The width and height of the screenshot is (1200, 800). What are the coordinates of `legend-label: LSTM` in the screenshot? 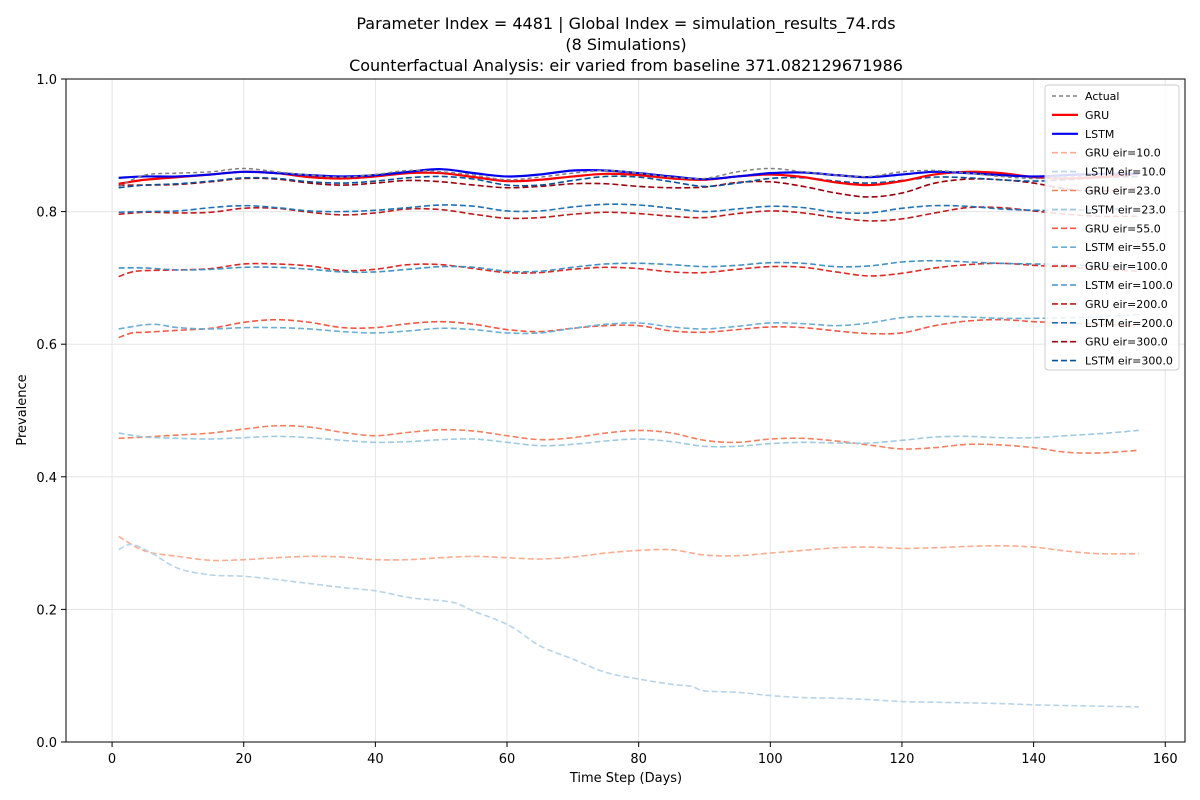 It's located at (1099, 134).